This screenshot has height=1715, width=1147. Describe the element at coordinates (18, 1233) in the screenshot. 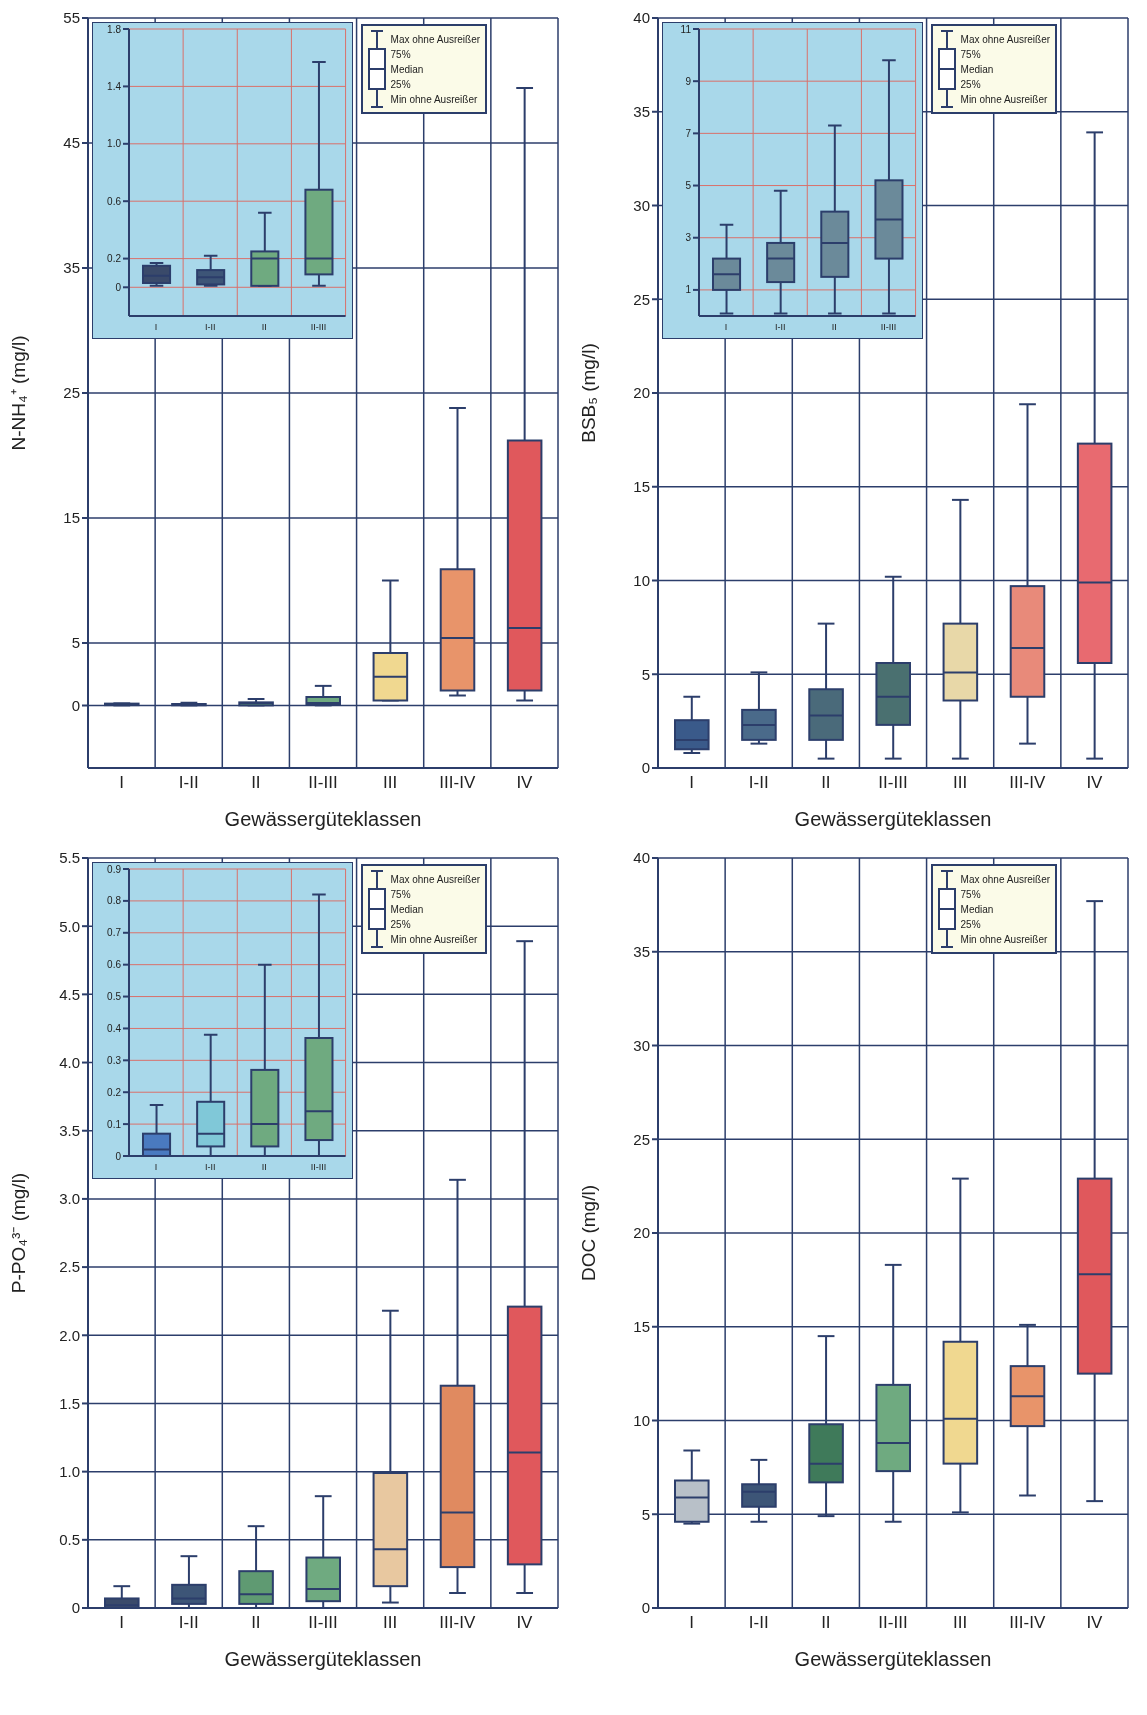

I see `y-axis-title: P-PO₄³⁻ (mg/l)` at that location.